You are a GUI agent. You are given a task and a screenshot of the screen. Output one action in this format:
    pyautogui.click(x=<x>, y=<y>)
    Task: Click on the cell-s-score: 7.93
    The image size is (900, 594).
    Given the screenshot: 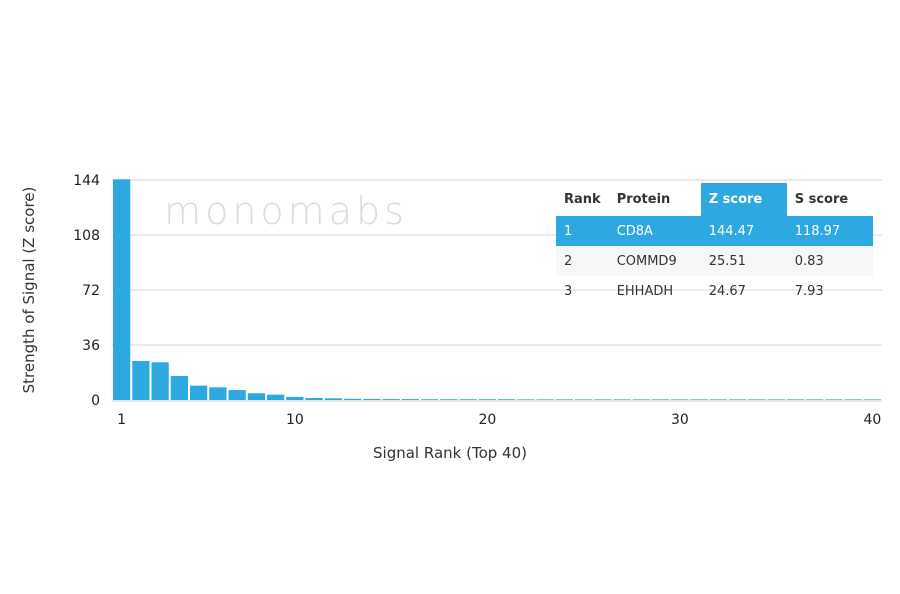 What is the action you would take?
    pyautogui.click(x=809, y=291)
    